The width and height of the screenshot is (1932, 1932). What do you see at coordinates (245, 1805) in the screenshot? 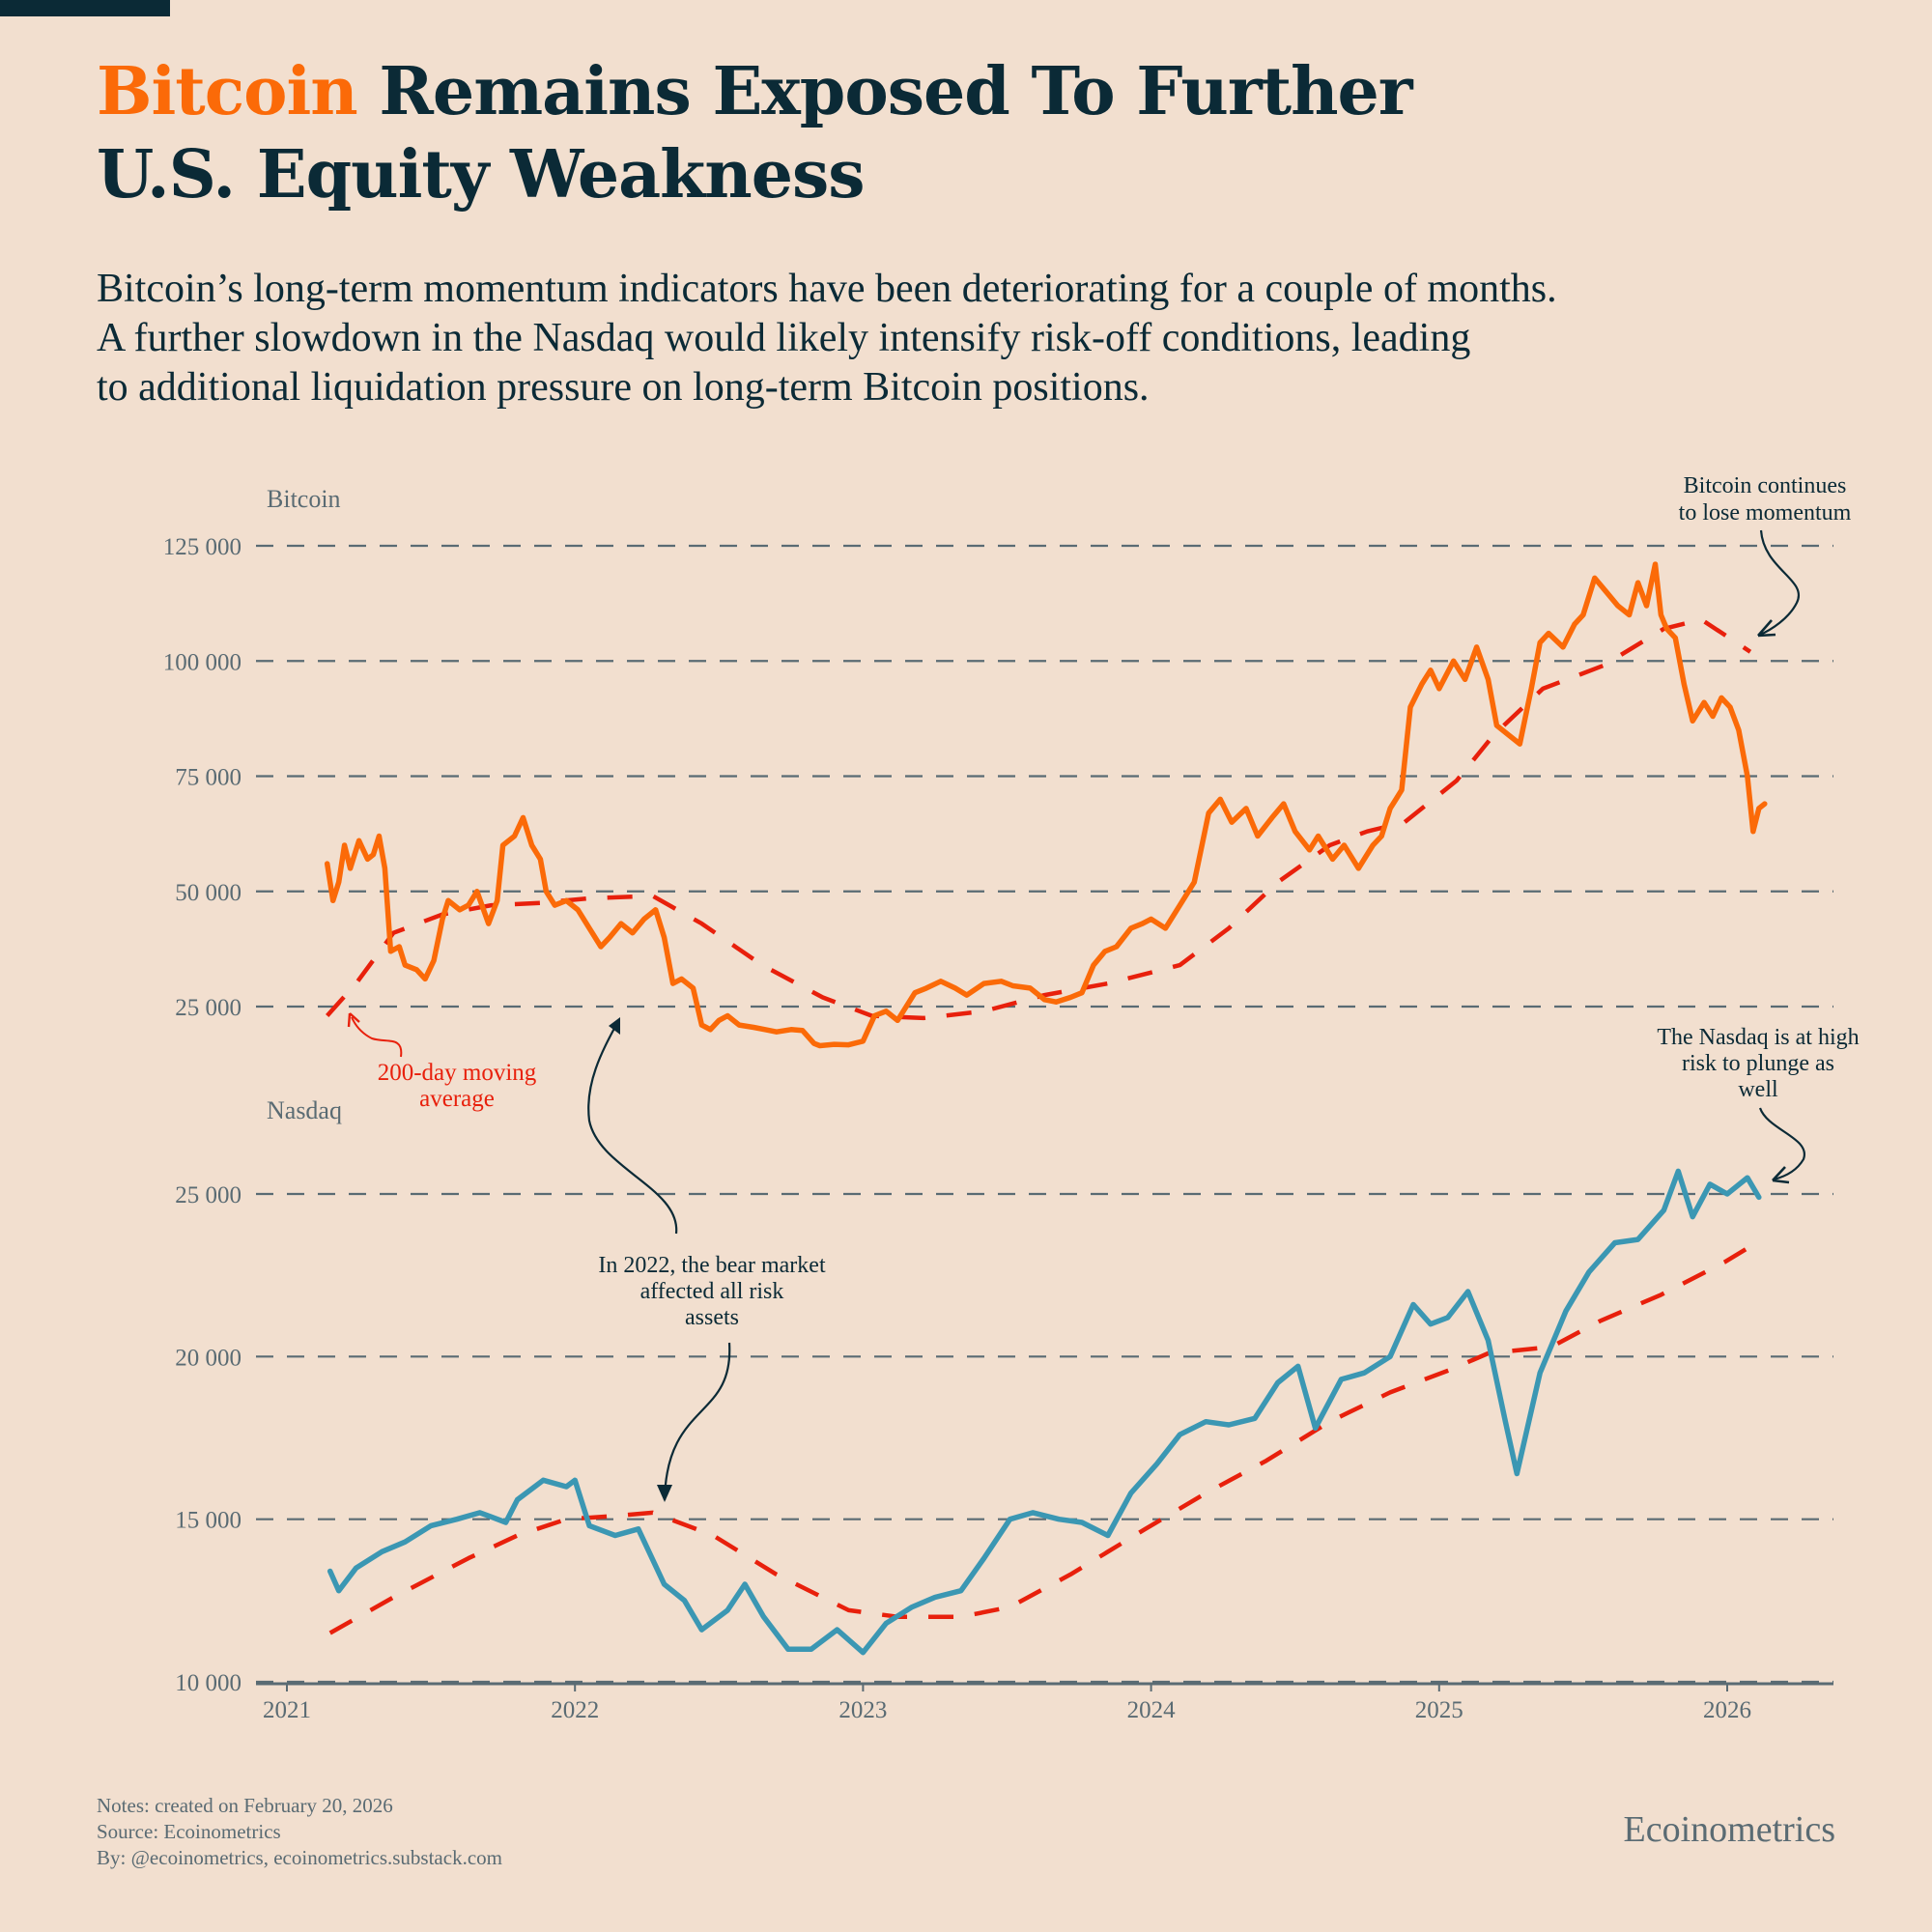
I see `footer-notes-line: Notes: created on February 20, 2026` at bounding box center [245, 1805].